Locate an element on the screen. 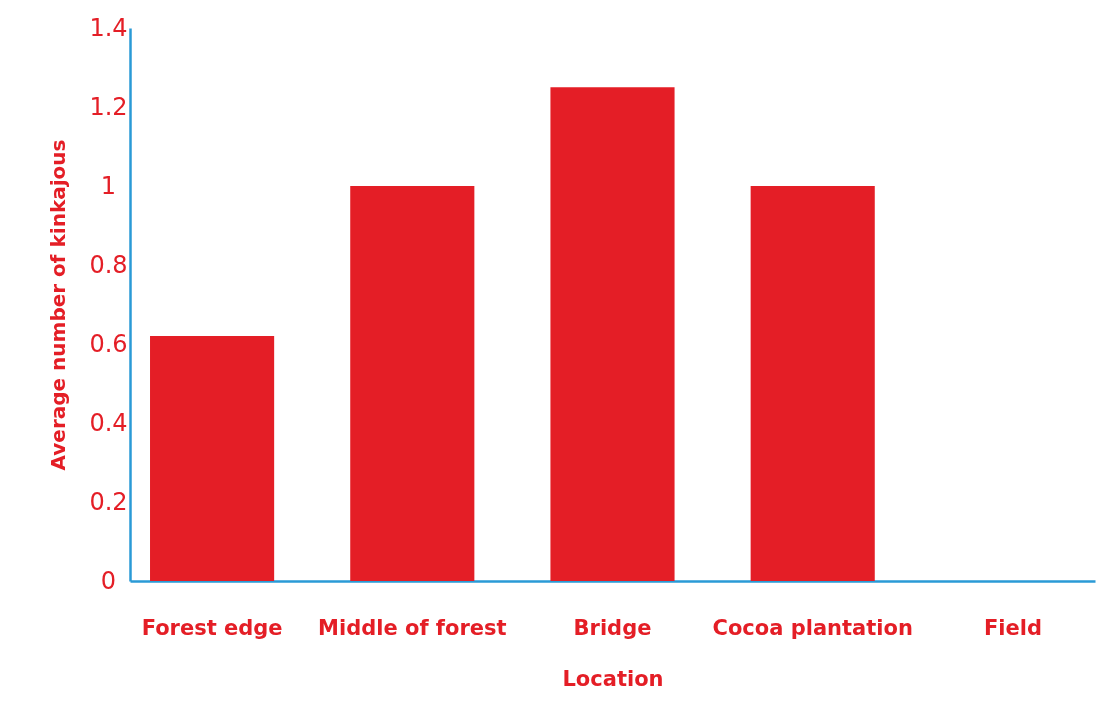  y-tick-label: 1.4 is located at coordinates (108, 27).